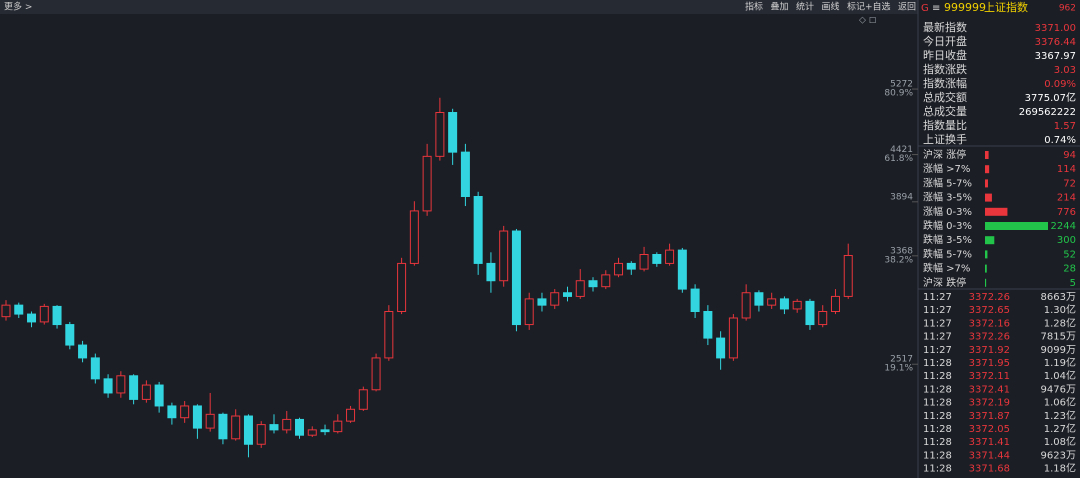  I want to click on quote-value: 269562222, so click(1047, 112).